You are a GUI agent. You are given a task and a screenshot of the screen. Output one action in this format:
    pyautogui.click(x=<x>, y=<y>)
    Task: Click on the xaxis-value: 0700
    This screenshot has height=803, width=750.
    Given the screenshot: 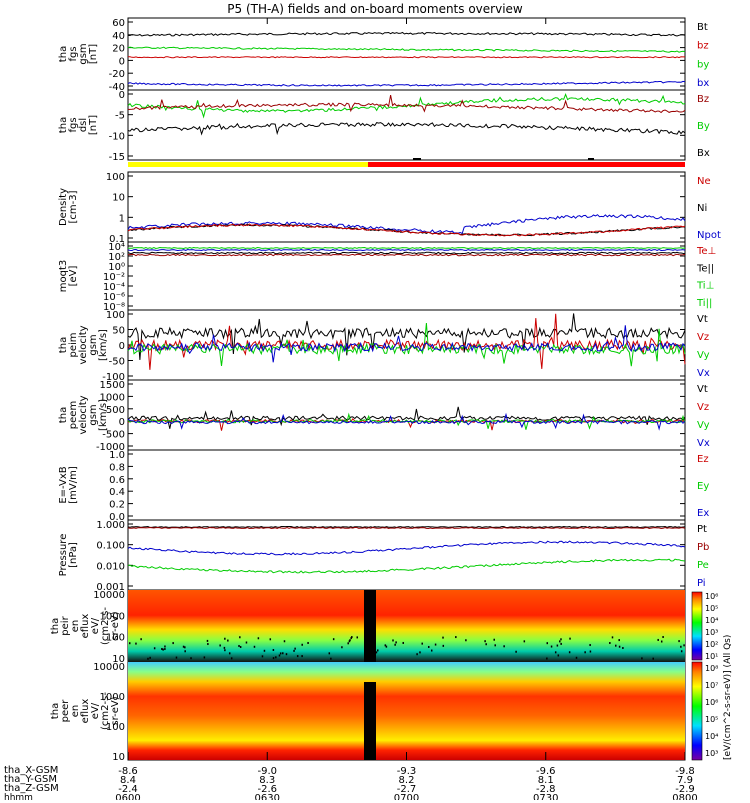 What is the action you would take?
    pyautogui.click(x=406, y=796)
    